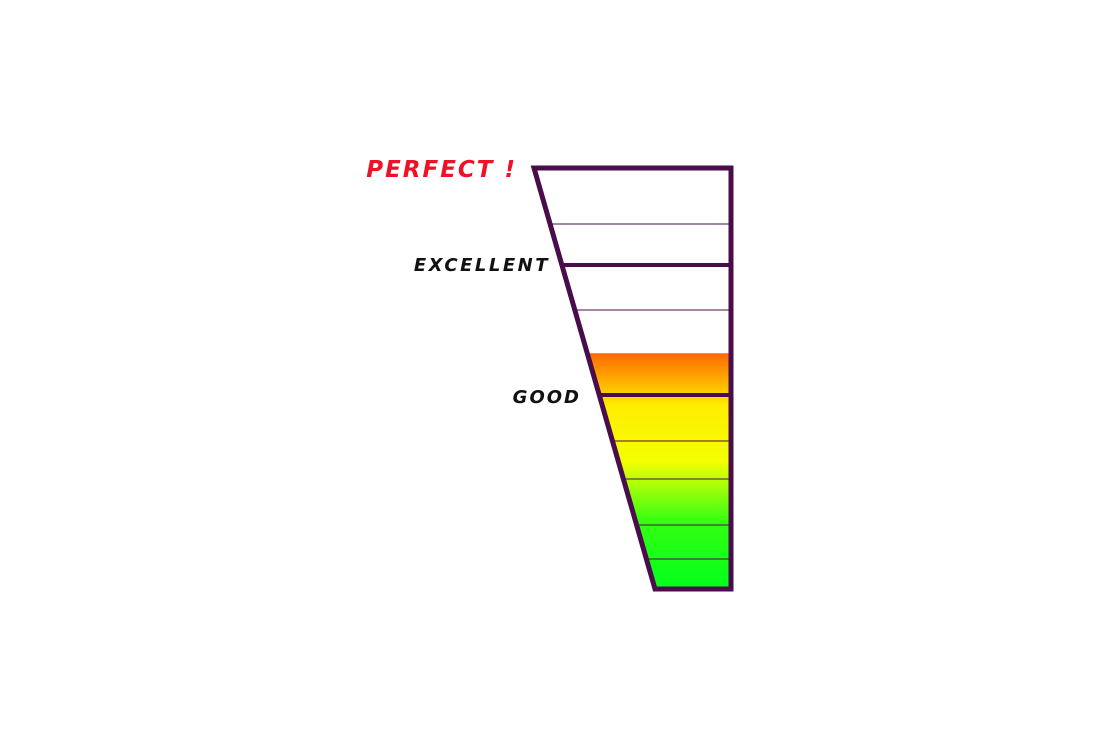  I want to click on tier-label-good: GOOD, so click(547, 397).